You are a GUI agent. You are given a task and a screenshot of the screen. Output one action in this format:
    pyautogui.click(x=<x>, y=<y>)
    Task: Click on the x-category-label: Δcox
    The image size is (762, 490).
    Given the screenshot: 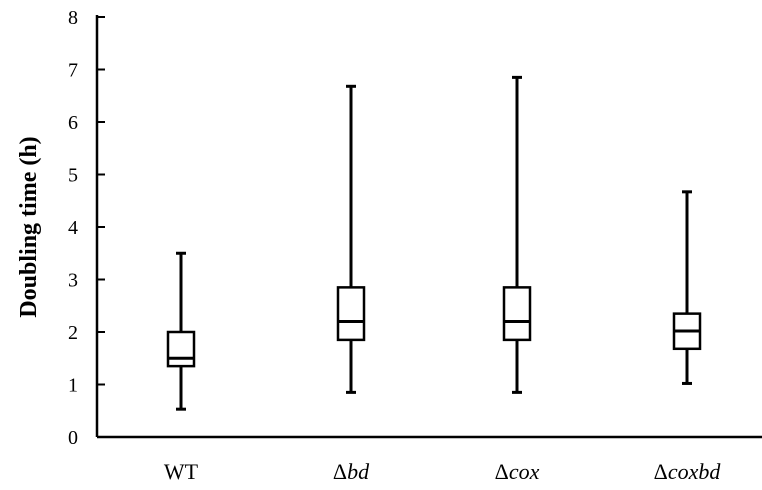 What is the action you would take?
    pyautogui.click(x=517, y=471)
    